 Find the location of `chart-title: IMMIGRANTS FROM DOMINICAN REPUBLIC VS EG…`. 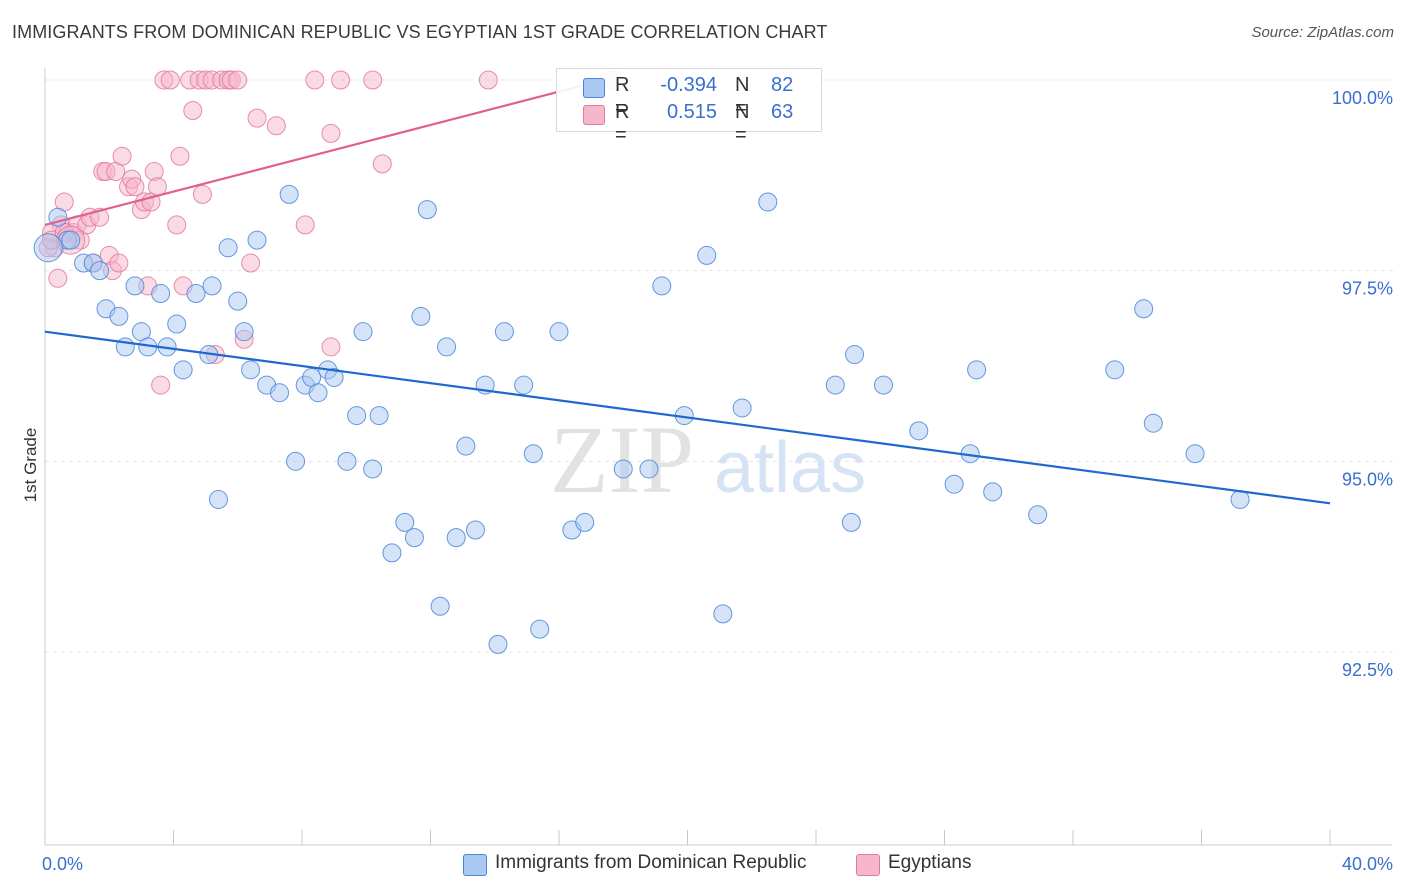

chart-title: IMMIGRANTS FROM DOMINICAN REPUBLIC VS EG… is located at coordinates (420, 32).